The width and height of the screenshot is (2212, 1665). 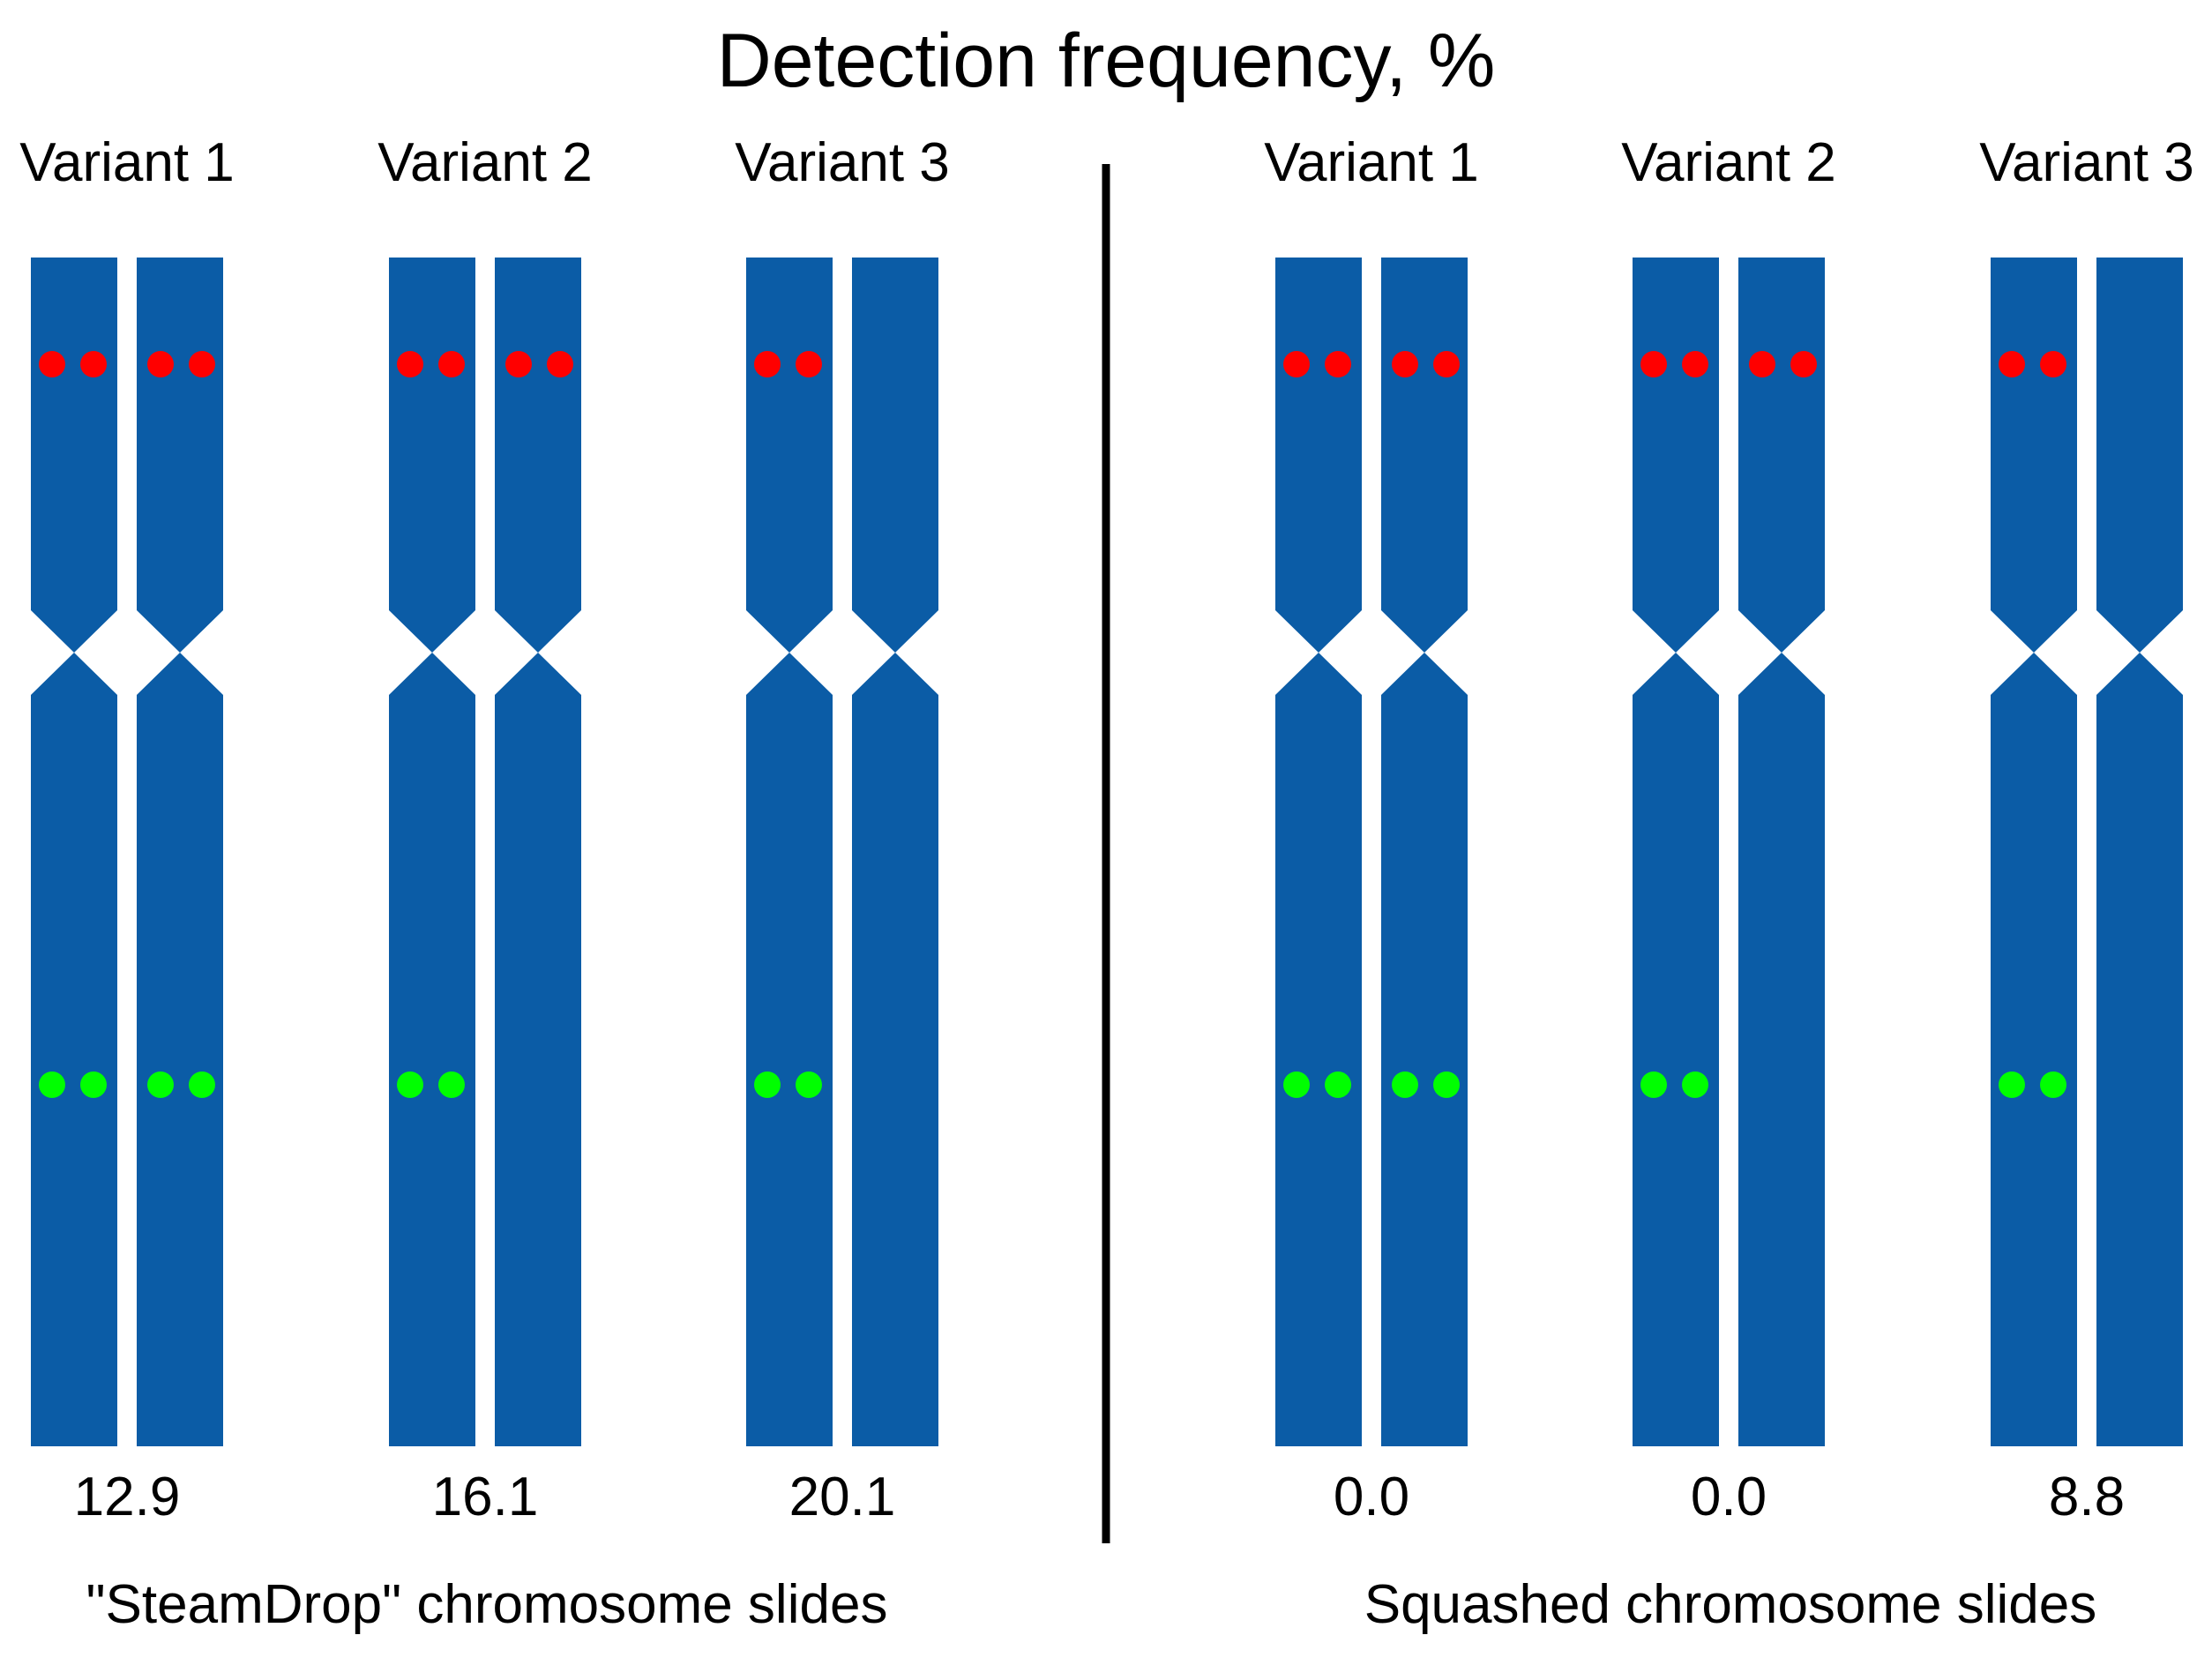 What do you see at coordinates (1371, 829) in the screenshot?
I see `variant-group-1: Variant 1 0.0` at bounding box center [1371, 829].